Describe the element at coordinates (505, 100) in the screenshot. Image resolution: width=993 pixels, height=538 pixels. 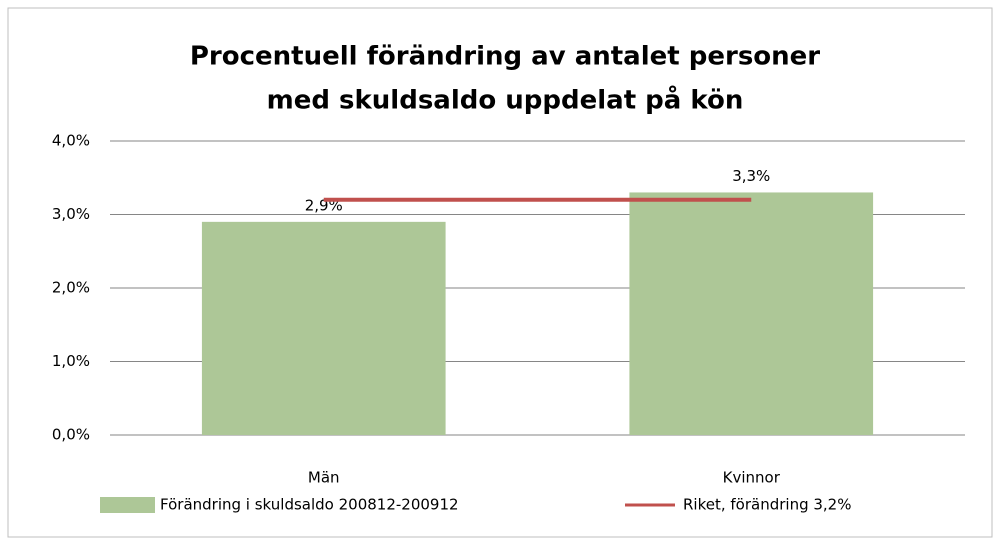
I see `chart-title: med skuldsaldo uppdelat på kön` at that location.